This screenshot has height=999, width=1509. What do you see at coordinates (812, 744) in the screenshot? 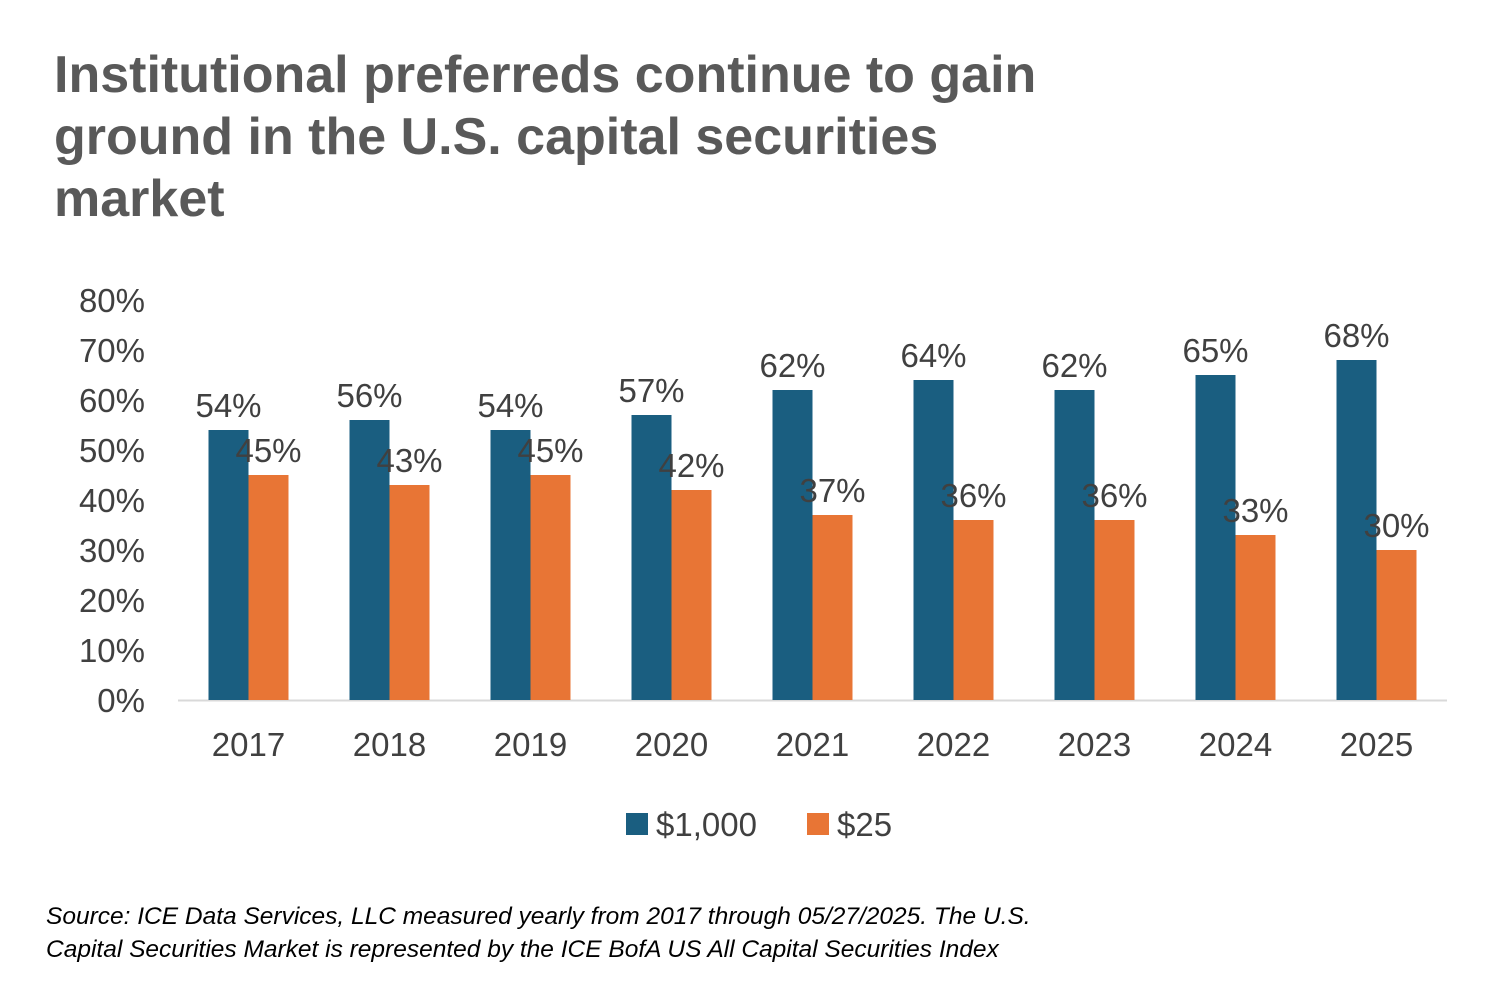
I see `x-tick-label: 2021` at bounding box center [812, 744].